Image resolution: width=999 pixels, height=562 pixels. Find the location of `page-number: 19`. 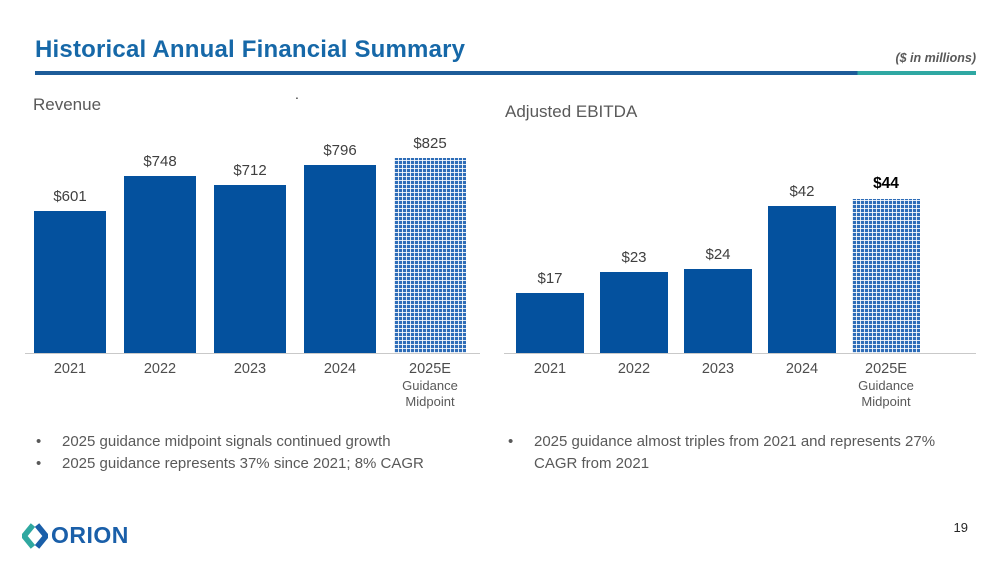

page-number: 19 is located at coordinates (960, 527).